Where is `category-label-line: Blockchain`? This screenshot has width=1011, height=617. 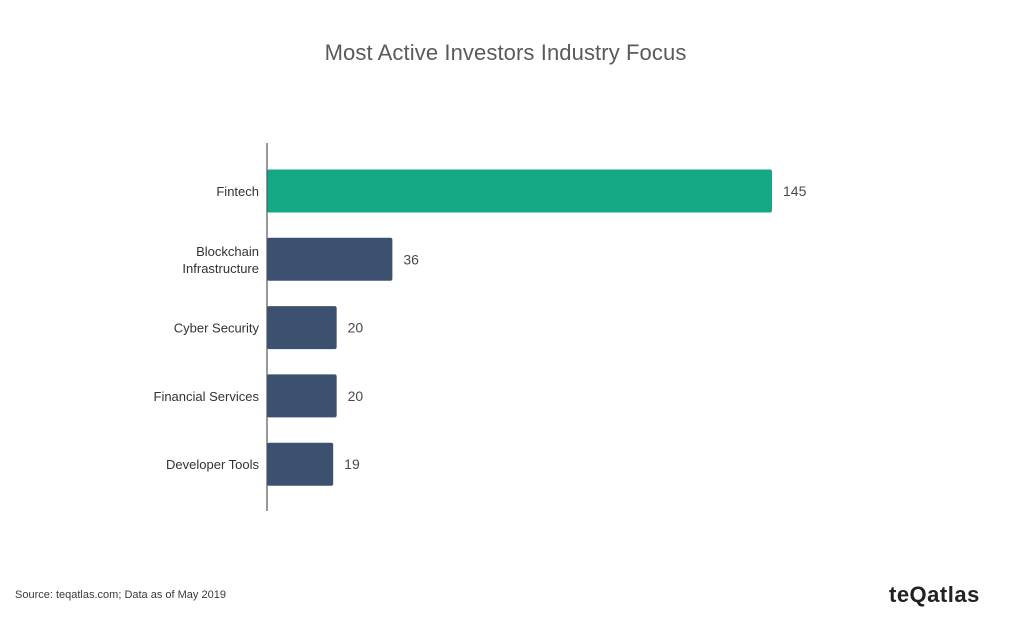
category-label-line: Blockchain is located at coordinates (227, 251).